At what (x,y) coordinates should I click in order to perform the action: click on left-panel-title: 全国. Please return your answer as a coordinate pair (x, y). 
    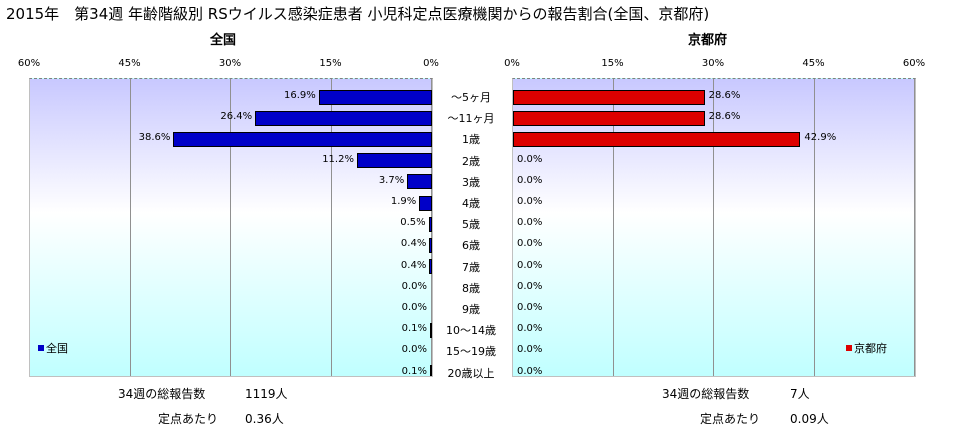
    Looking at the image, I should click on (223, 40).